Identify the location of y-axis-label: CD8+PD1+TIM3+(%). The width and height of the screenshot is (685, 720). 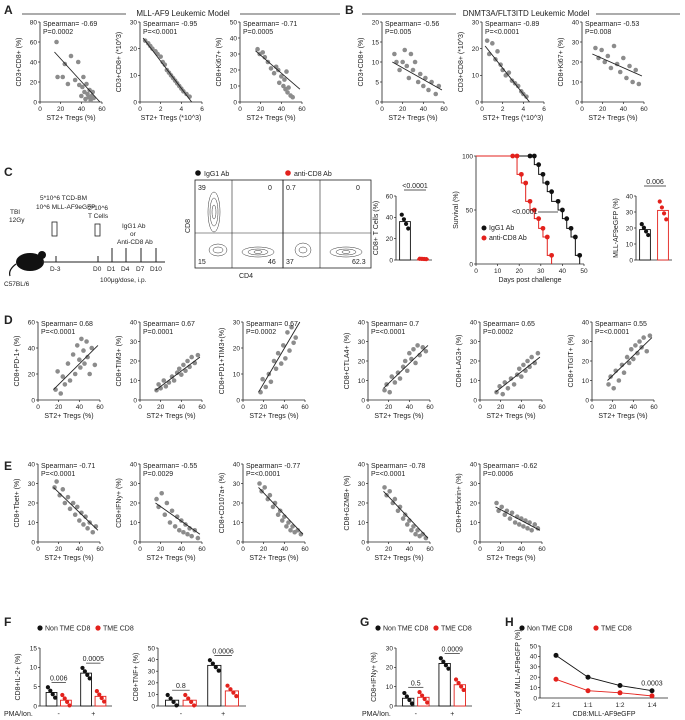
(222, 361).